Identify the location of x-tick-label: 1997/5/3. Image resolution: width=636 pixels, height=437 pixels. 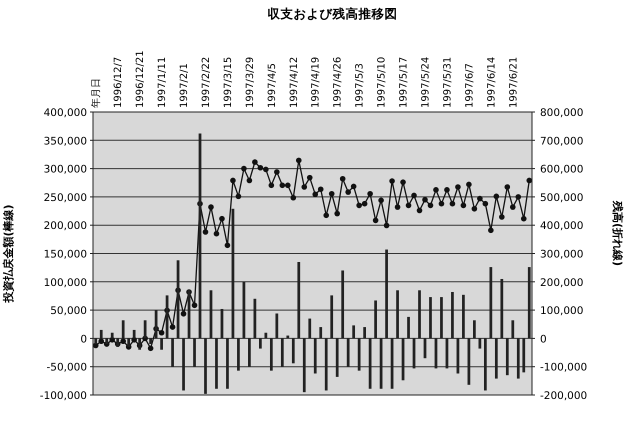
(360, 85).